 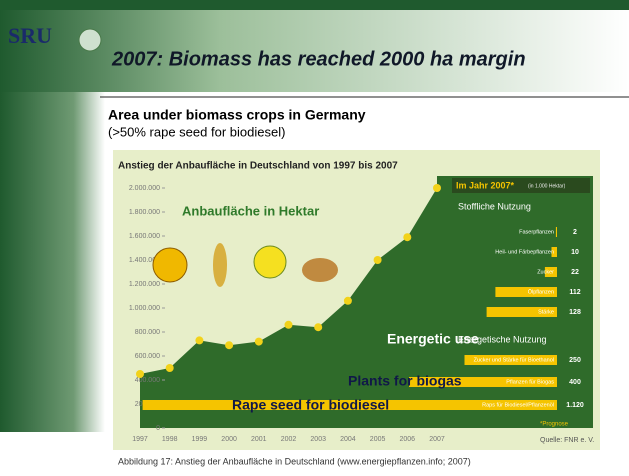 I want to click on panel-title: Im Jahr 2007*, so click(x=485, y=185).